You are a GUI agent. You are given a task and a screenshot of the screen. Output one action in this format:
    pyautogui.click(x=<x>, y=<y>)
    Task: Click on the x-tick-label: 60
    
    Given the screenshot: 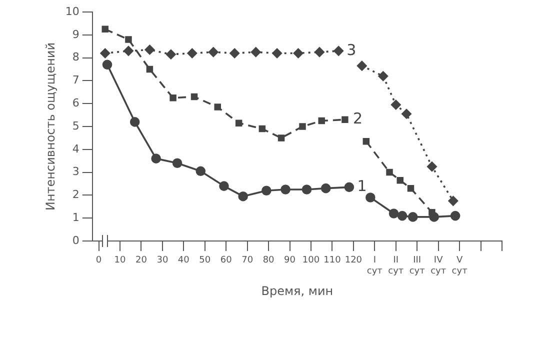 What is the action you would take?
    pyautogui.click(x=226, y=261)
    